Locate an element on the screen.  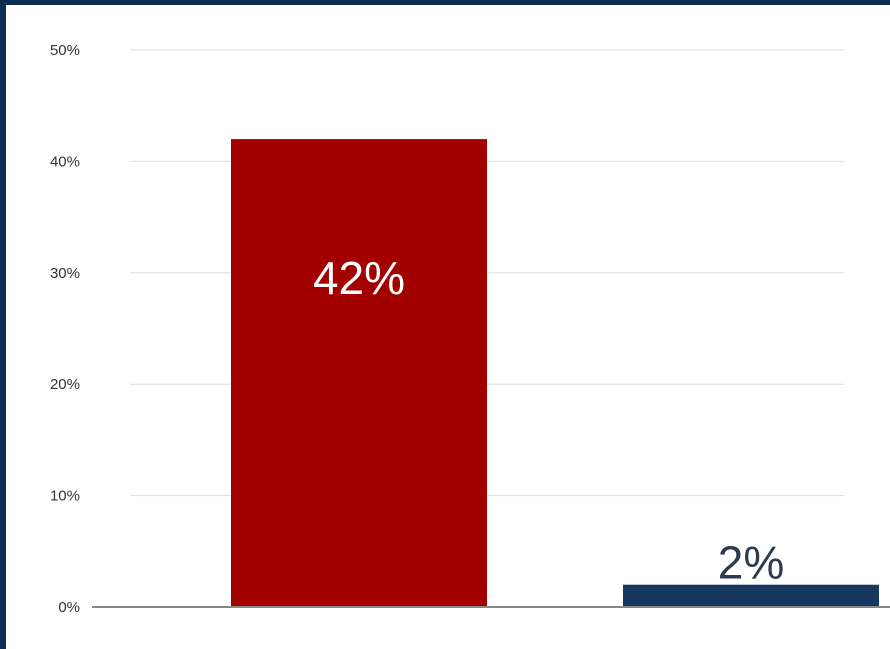
y-tick-label-1: 10% is located at coordinates (65, 496).